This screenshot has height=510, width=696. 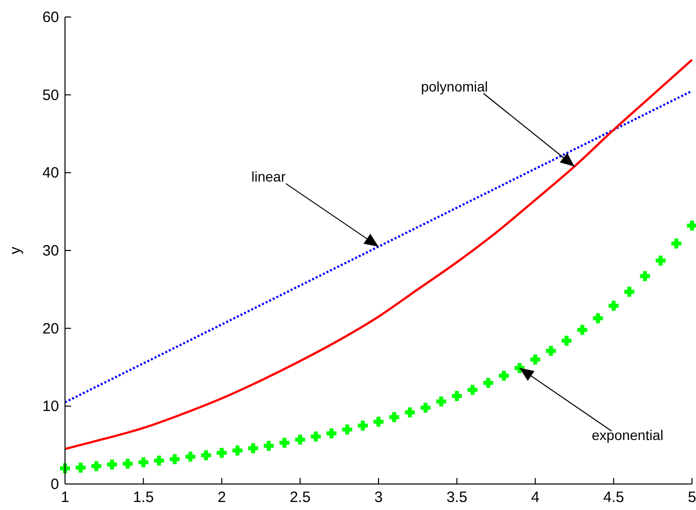 I want to click on annotation: polynomial, so click(x=454, y=86).